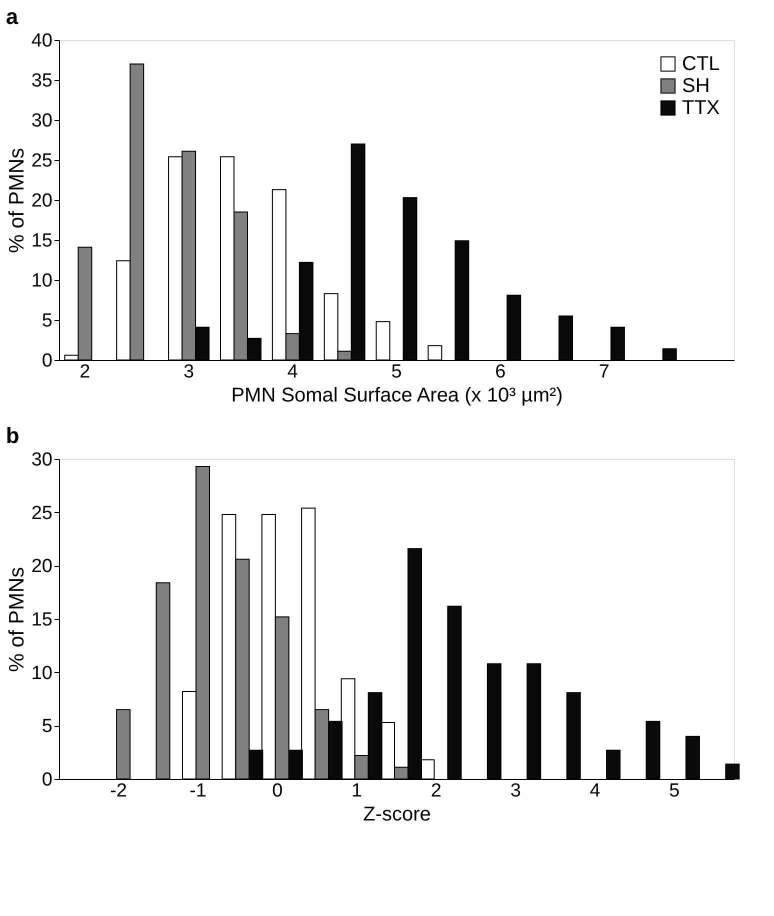  I want to click on x-tick-label: -1, so click(198, 791).